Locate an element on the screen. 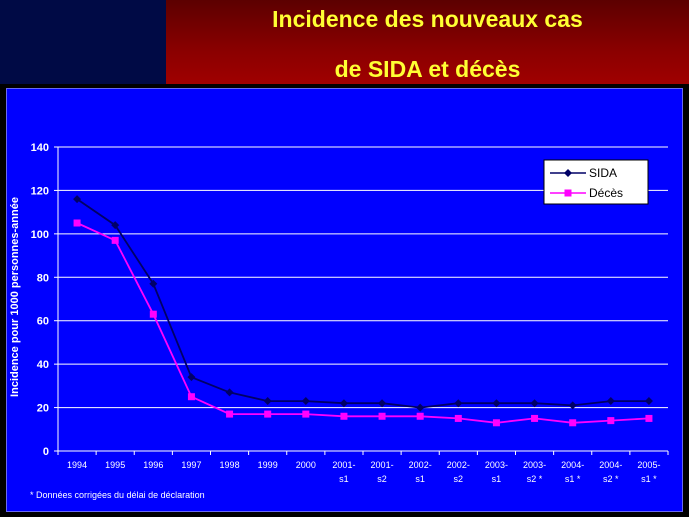 This screenshot has height=517, width=689. y-axis-label: Incidence pour 1000 personnes-année is located at coordinates (15, 297).